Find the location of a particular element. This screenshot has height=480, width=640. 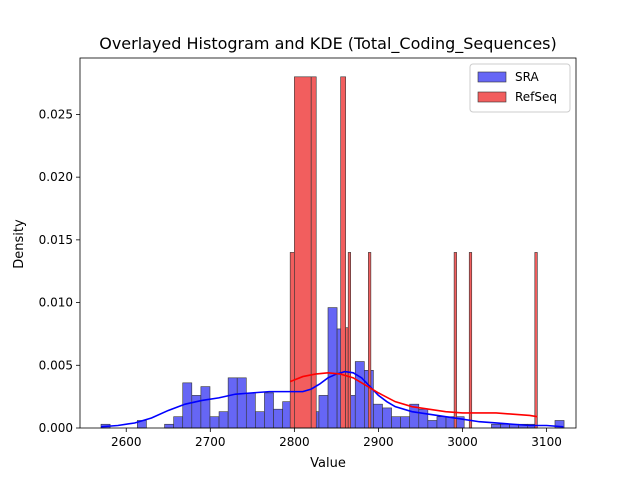

legend-swatch-refseq is located at coordinates (492, 97).